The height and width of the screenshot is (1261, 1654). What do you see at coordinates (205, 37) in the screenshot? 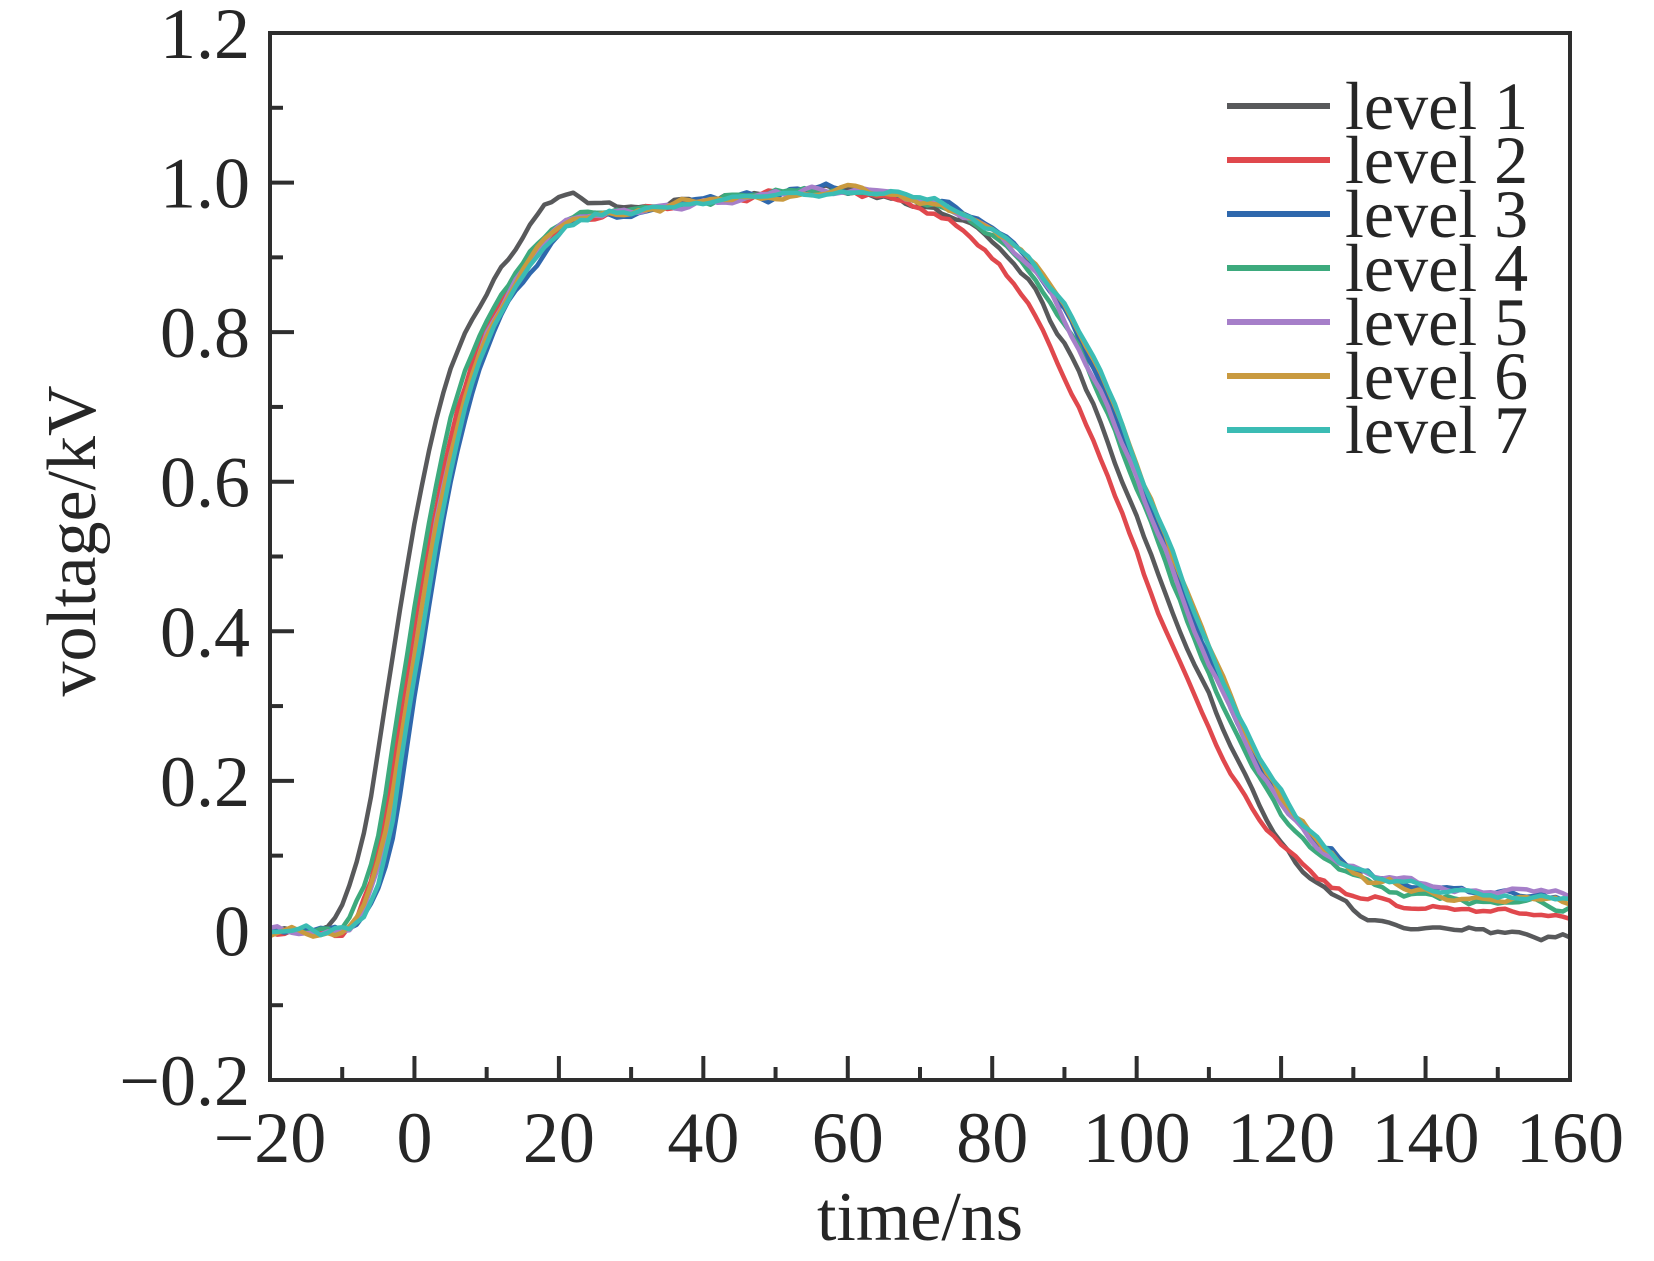
I see `y-tick-label: 1.2` at bounding box center [205, 37].